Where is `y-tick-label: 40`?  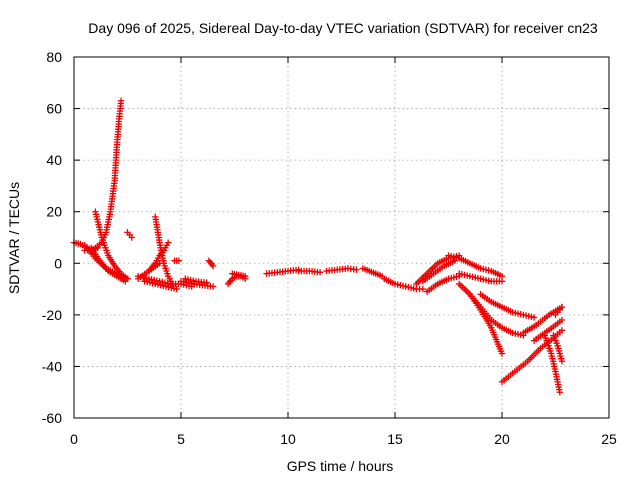 y-tick-label: 40 is located at coordinates (54, 160).